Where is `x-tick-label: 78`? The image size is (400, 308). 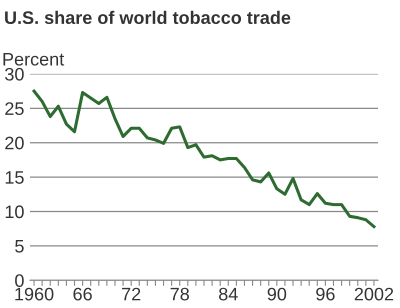 x-tick-label: 78 is located at coordinates (179, 294).